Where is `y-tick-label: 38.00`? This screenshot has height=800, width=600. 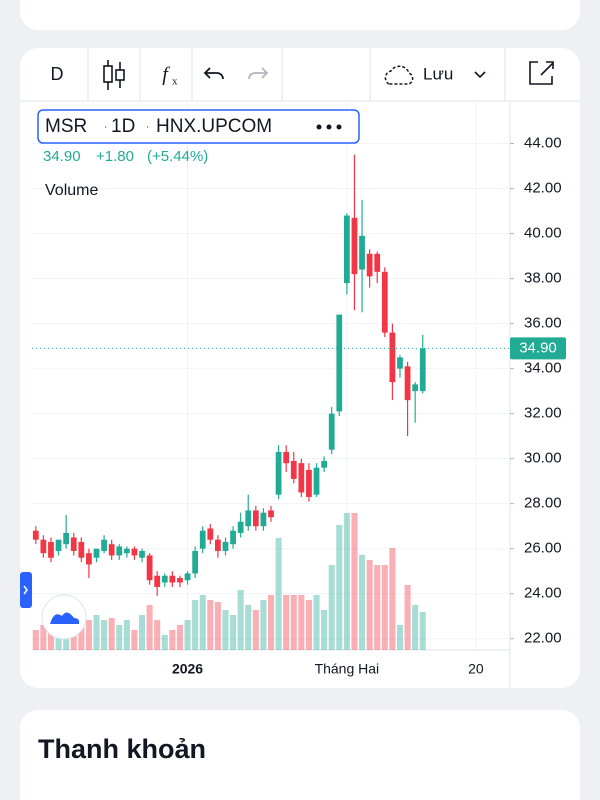 y-tick-label: 38.00 is located at coordinates (543, 278).